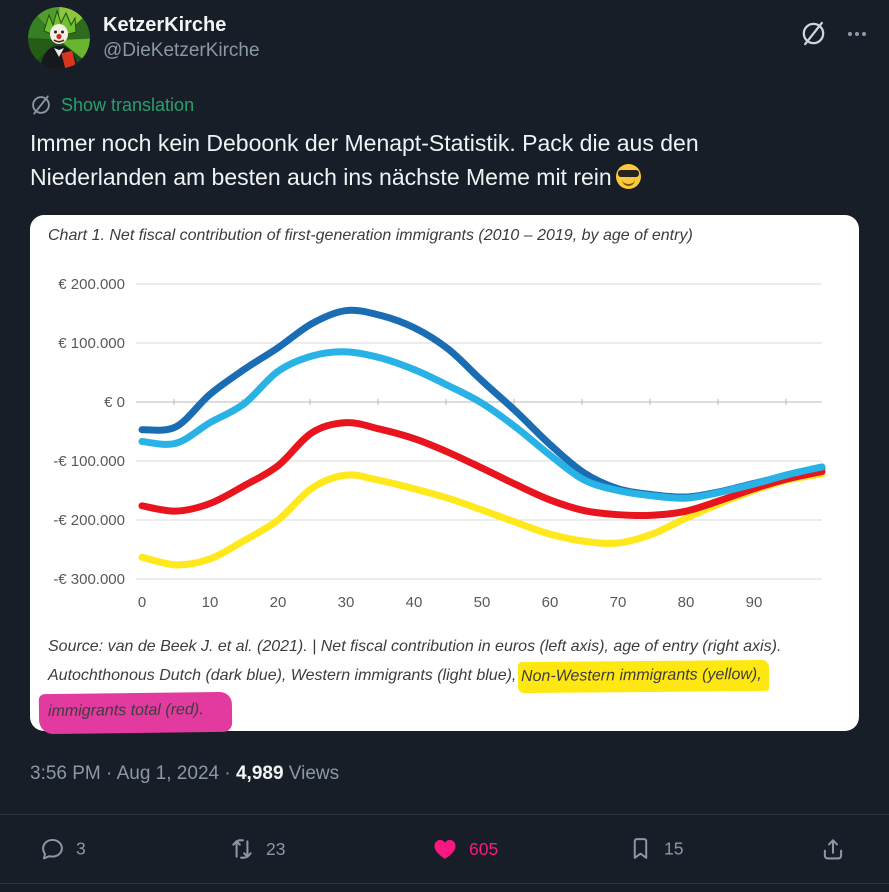  Describe the element at coordinates (628, 176) in the screenshot. I see `sunglasses-emoji` at that location.